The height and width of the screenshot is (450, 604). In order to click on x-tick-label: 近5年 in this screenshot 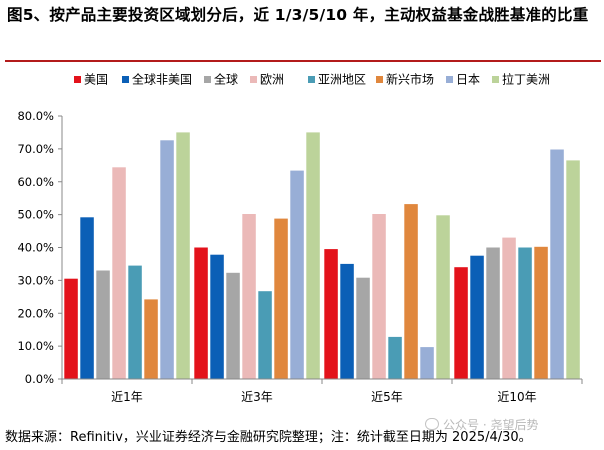, I will do `click(387, 397)`.